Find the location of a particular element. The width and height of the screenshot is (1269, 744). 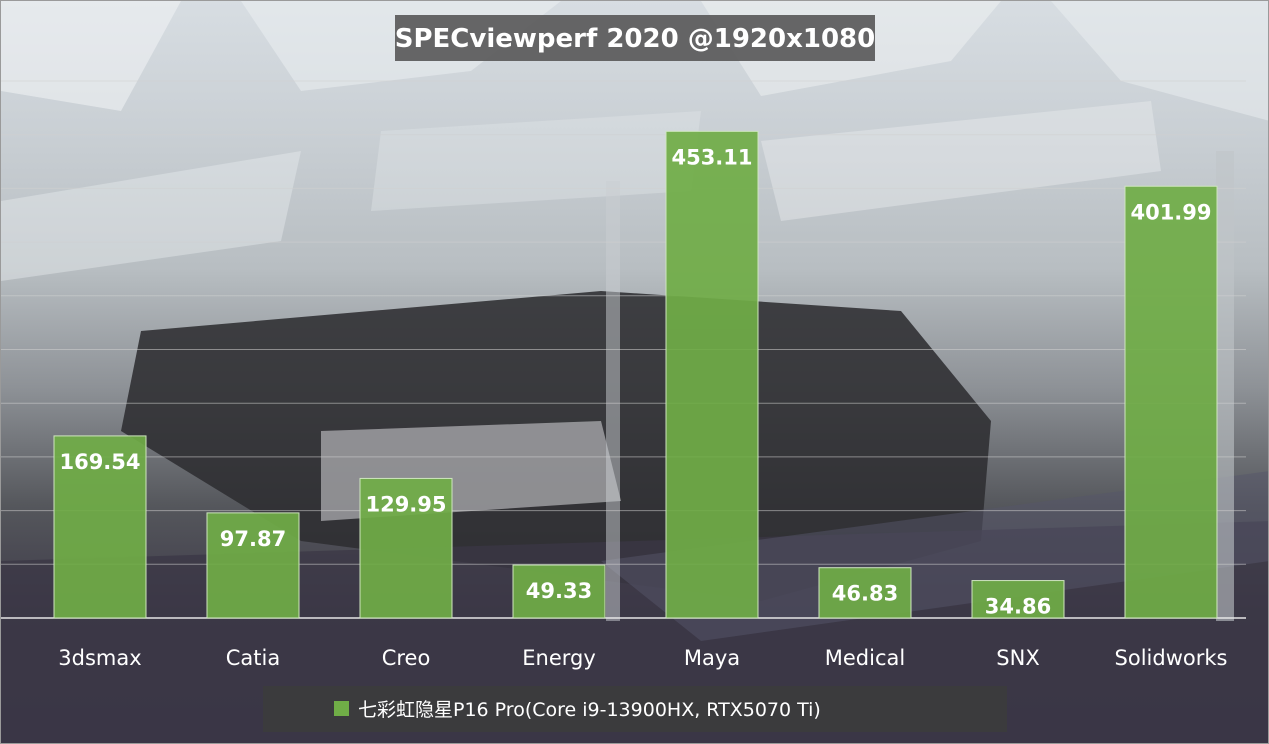

data-label-maya: 453.11 is located at coordinates (711, 157).